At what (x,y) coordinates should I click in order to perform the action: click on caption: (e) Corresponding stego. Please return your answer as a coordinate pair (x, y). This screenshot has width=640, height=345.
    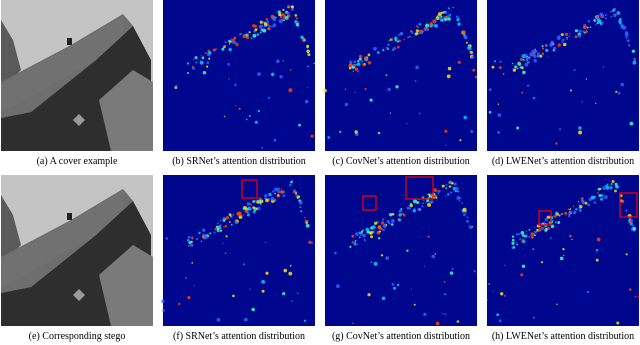
    Looking at the image, I should click on (77, 336).